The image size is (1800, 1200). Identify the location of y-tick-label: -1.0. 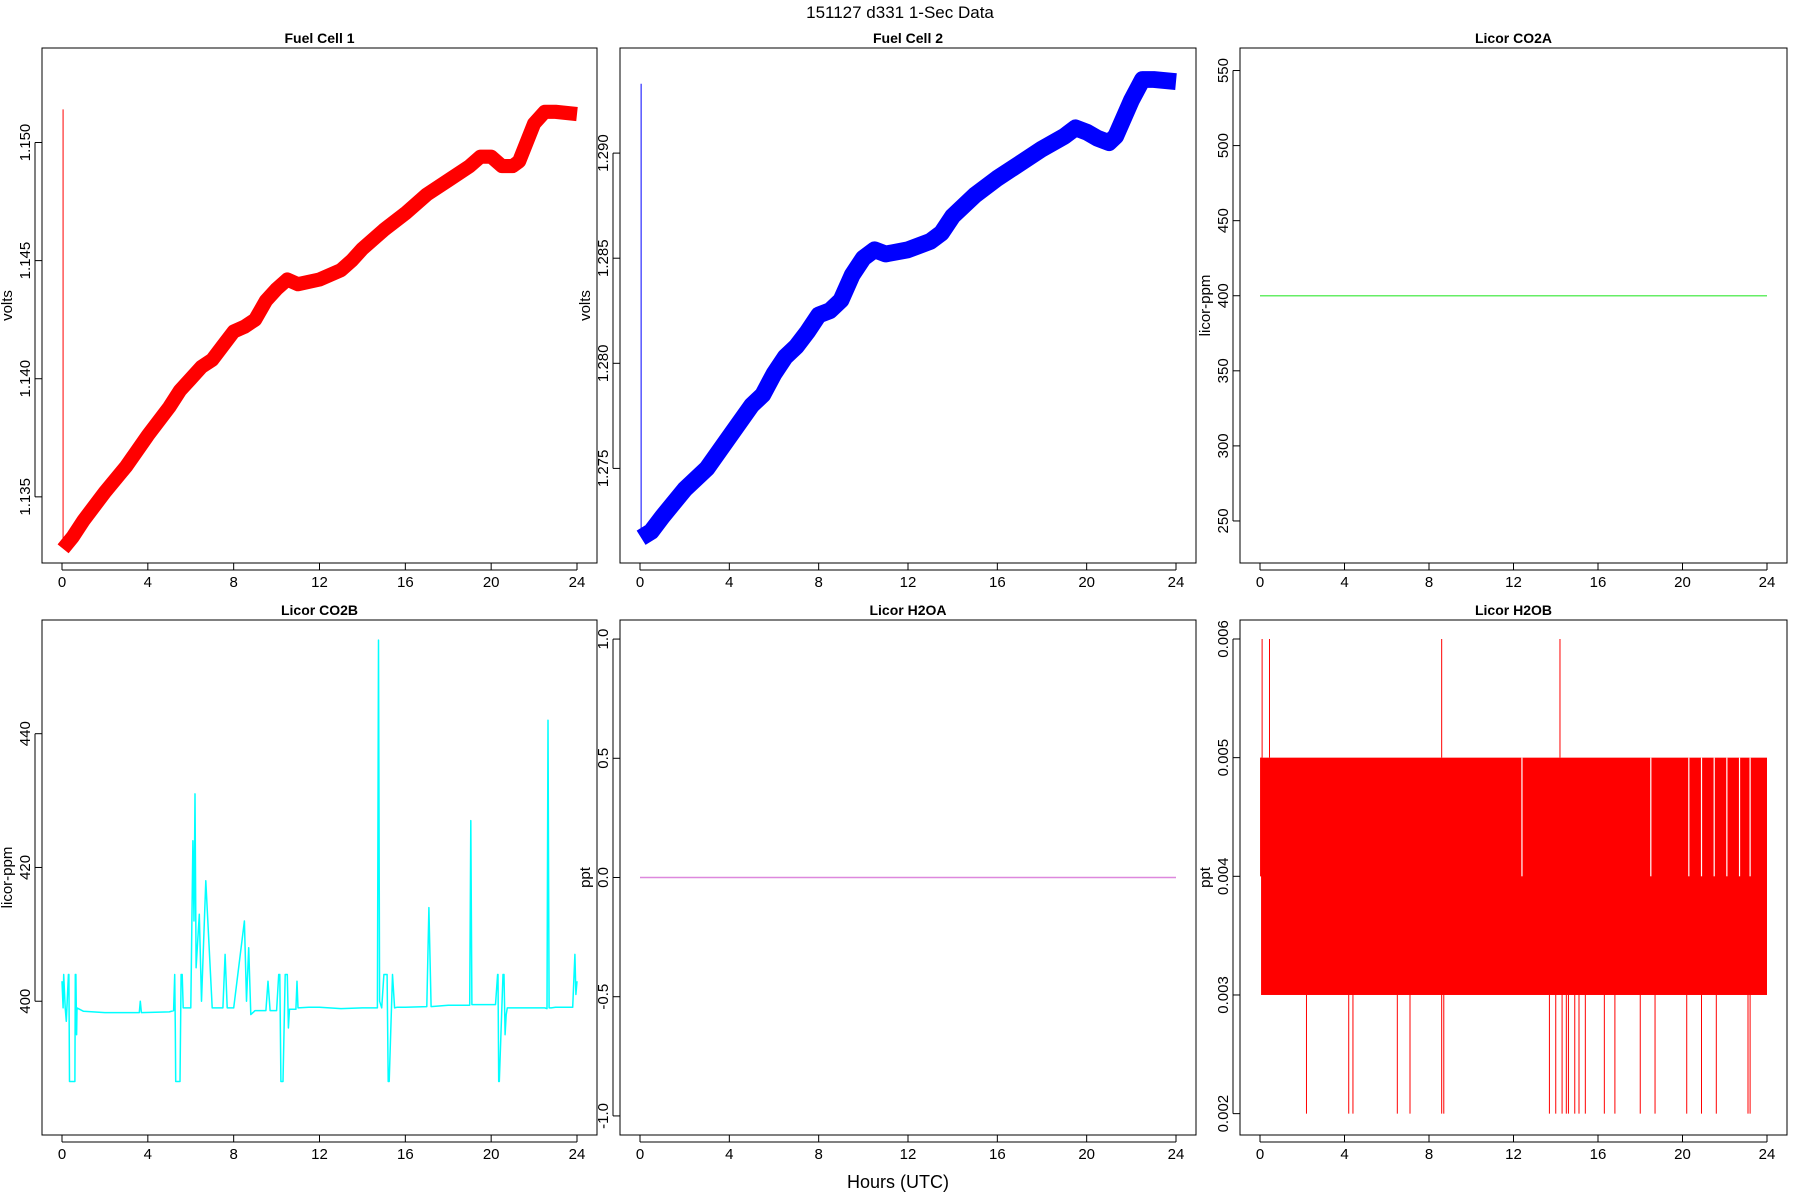
(603, 1116).